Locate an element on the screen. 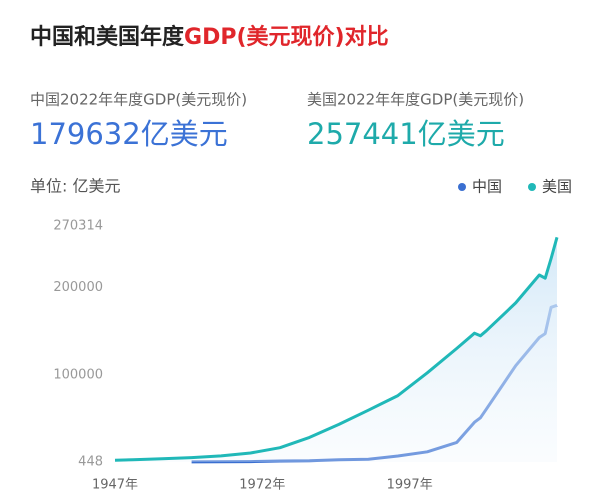 The width and height of the screenshot is (607, 502). legend-label: 美国 is located at coordinates (557, 187).